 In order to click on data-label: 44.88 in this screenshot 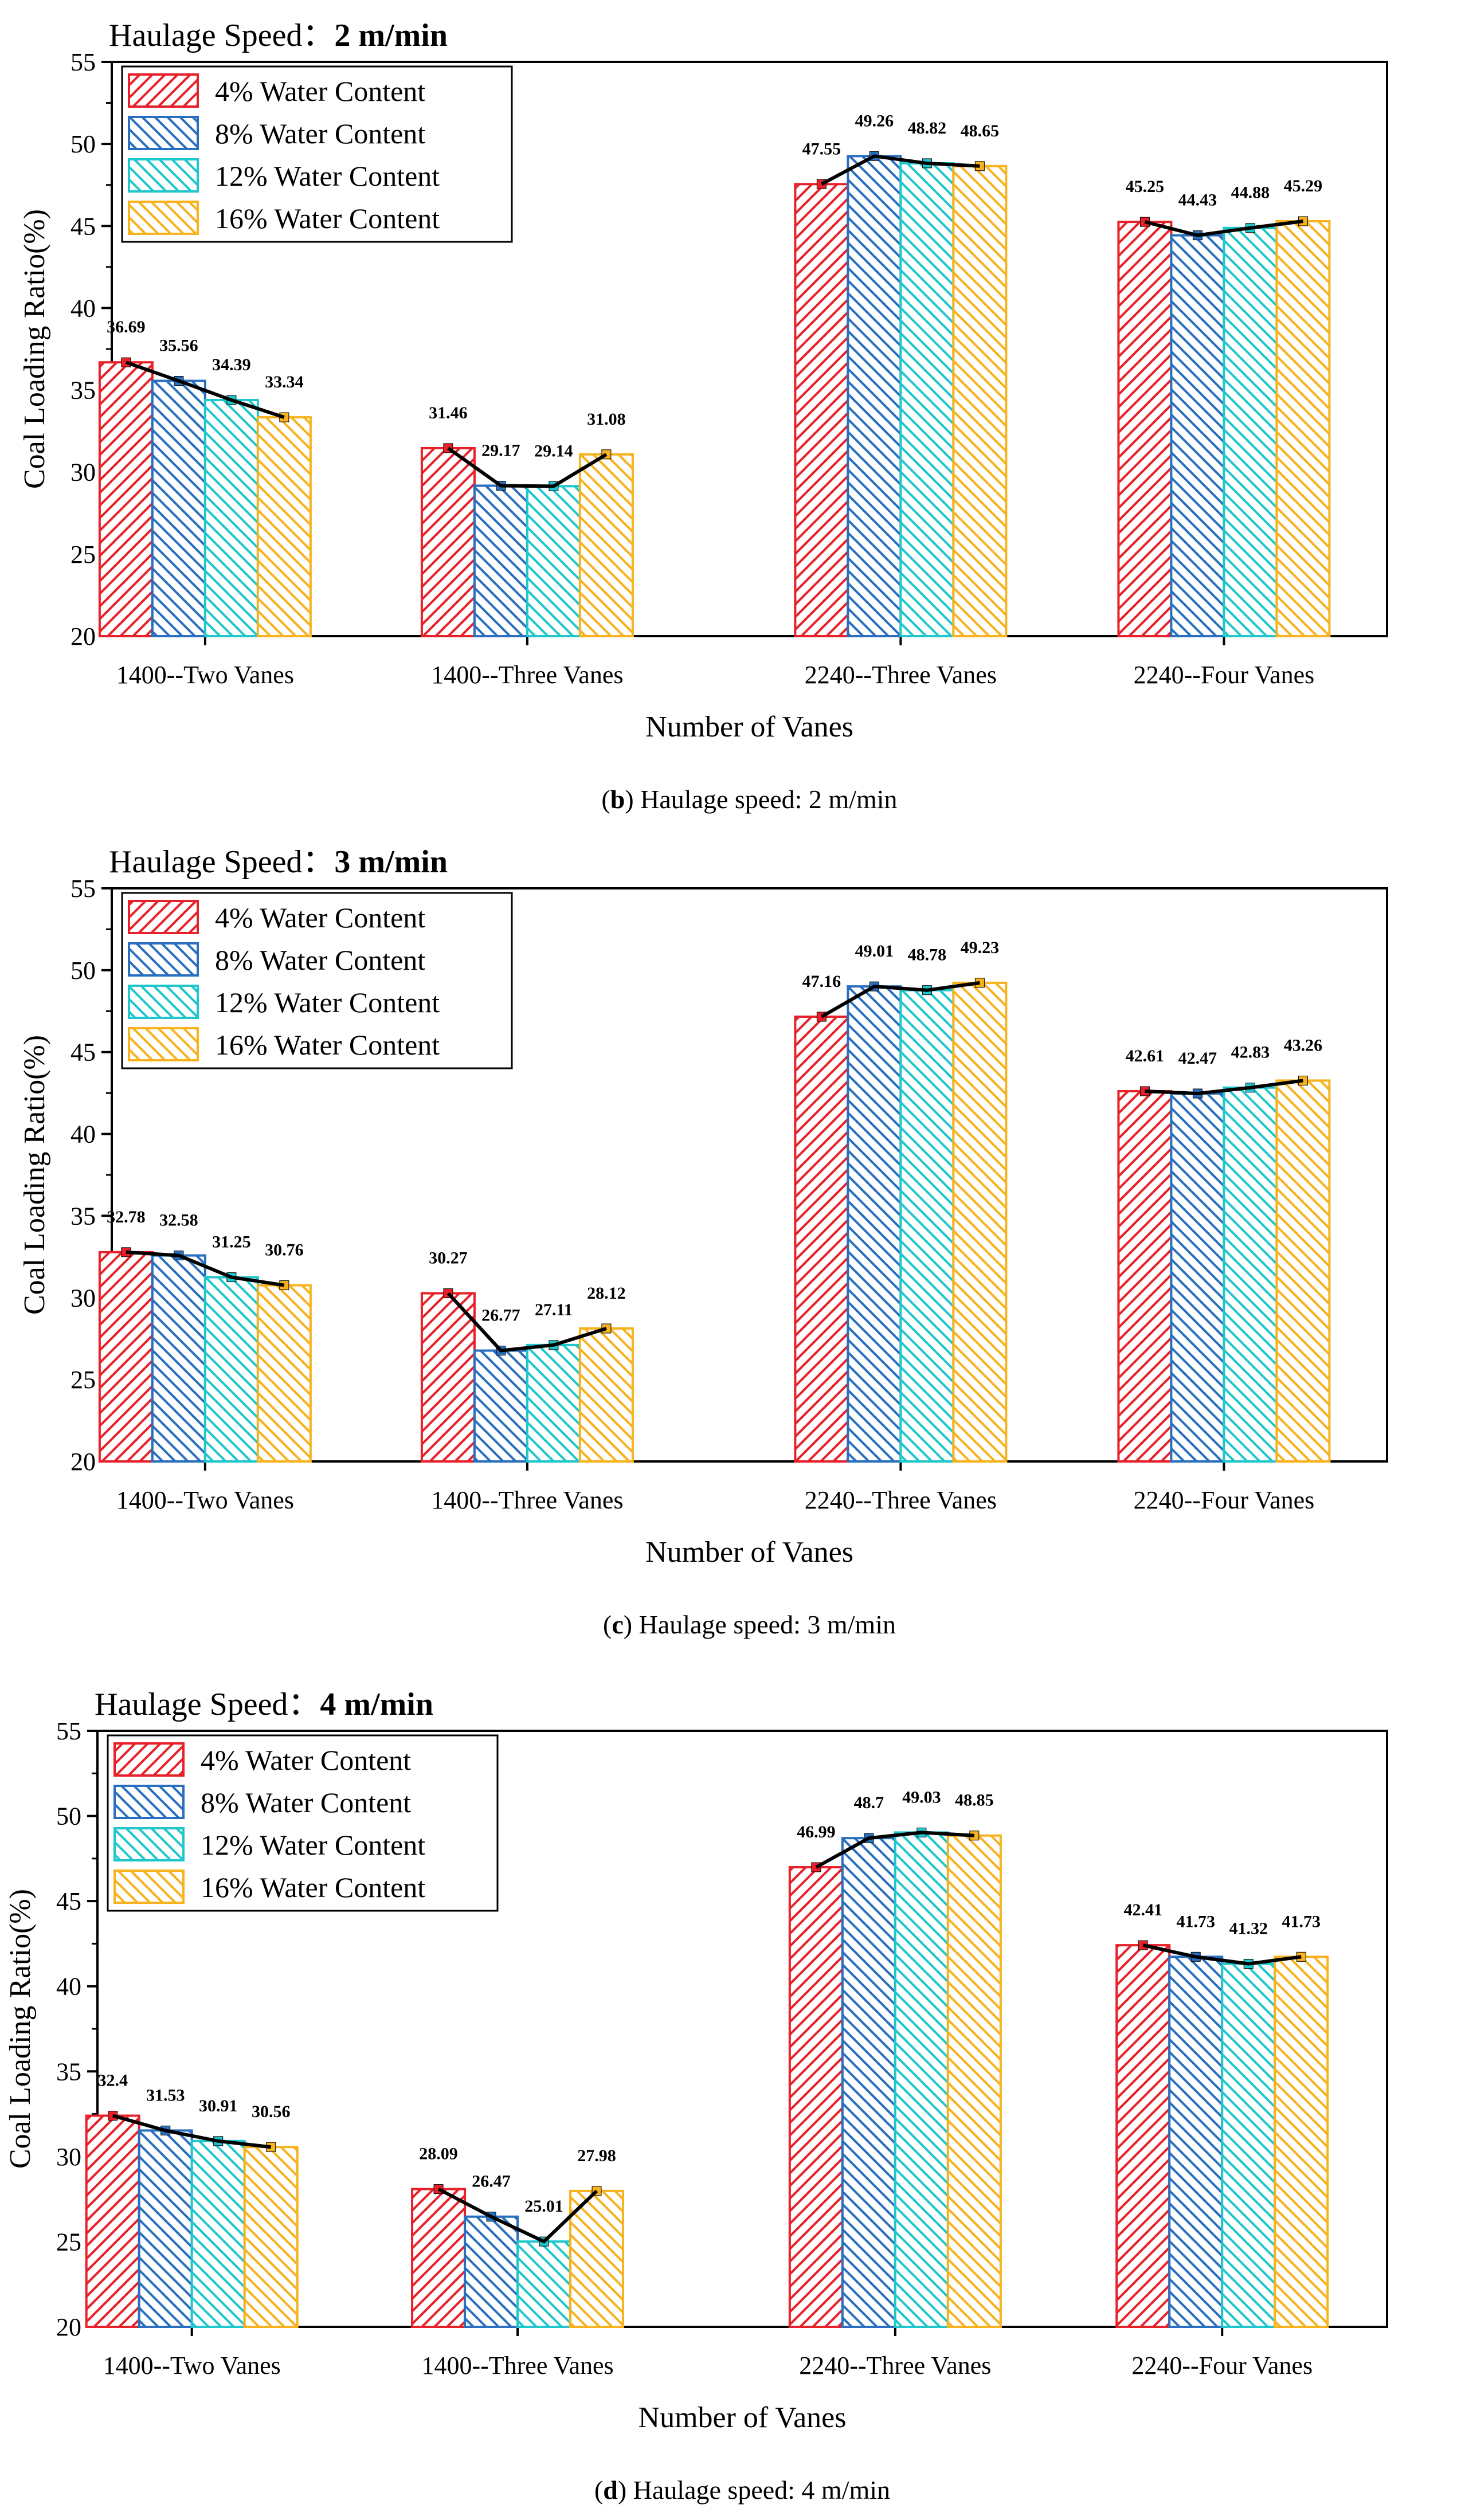, I will do `click(1251, 192)`.